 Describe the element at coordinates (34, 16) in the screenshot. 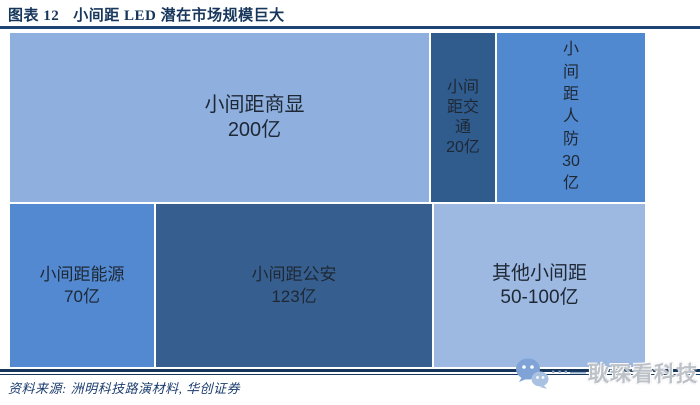

I see `figure-number: 图表 12` at that location.